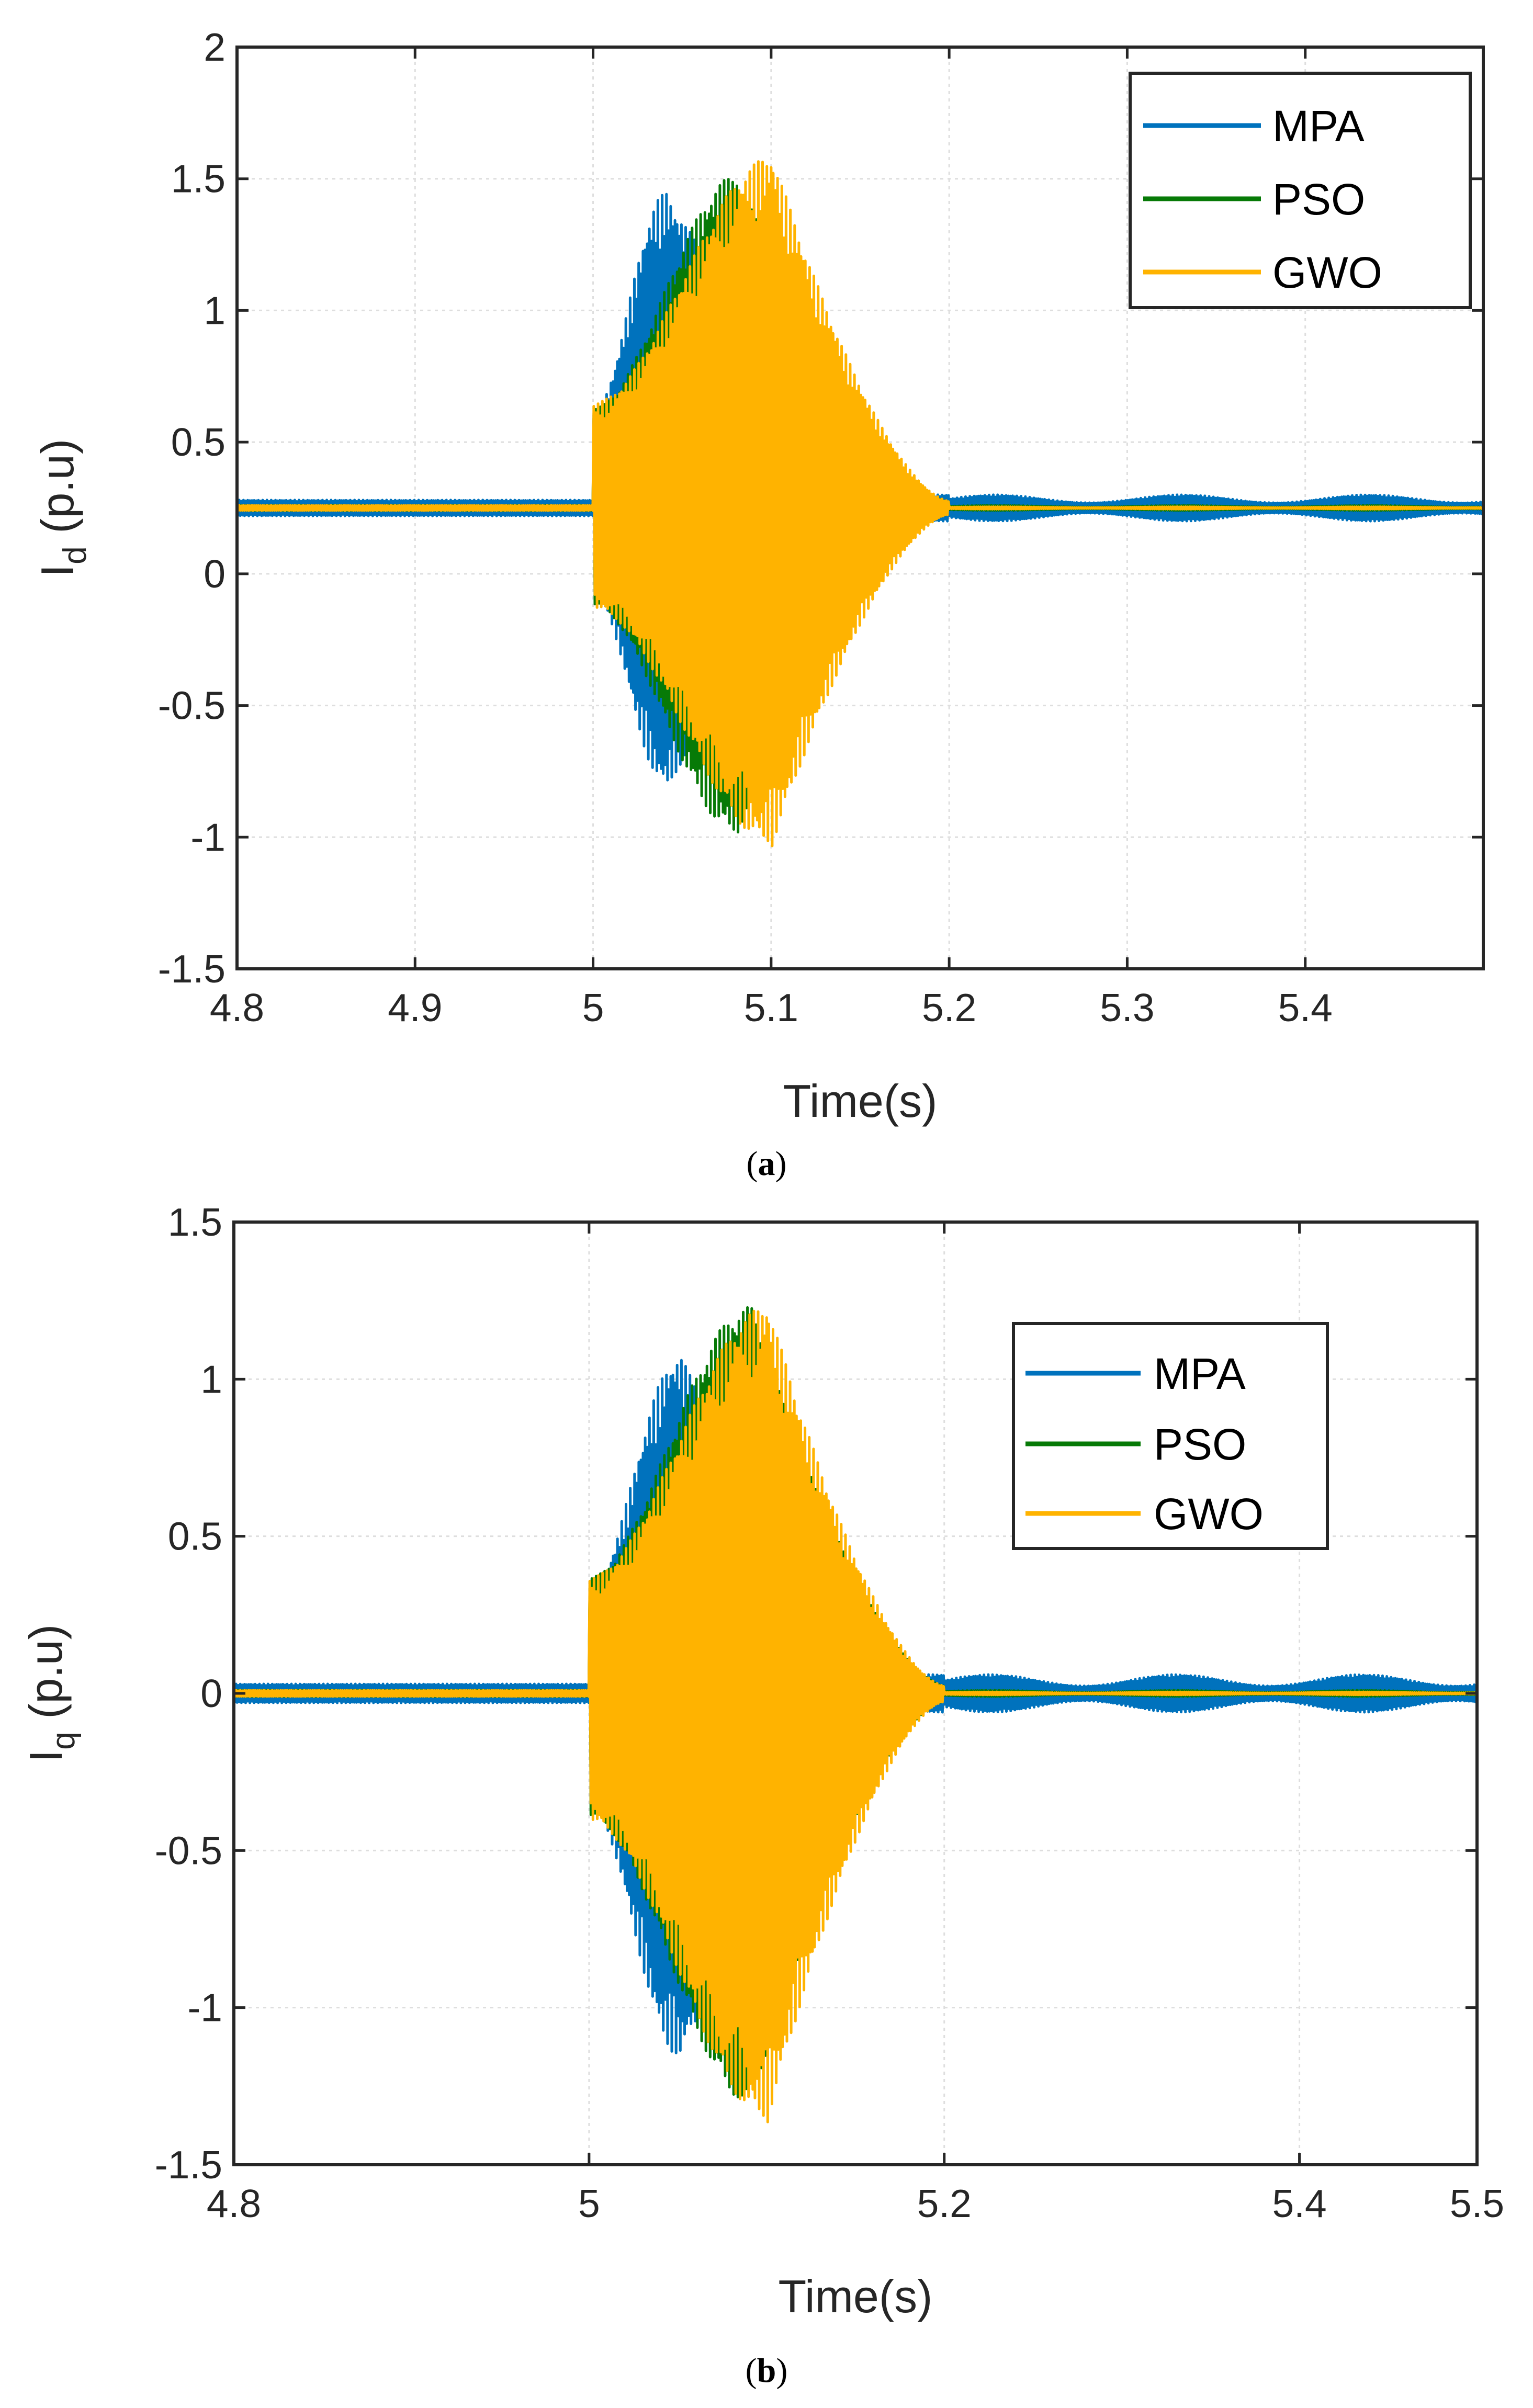 This screenshot has width=1533, height=2408. I want to click on chart-b-ytick-label-3: 0, so click(211, 1693).